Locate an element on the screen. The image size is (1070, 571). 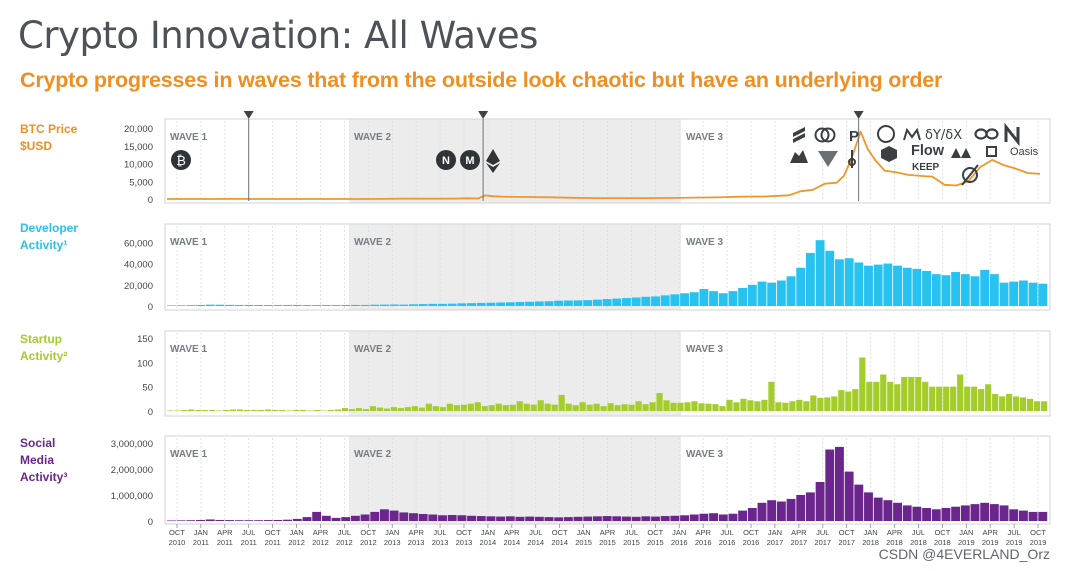
startup-panel-label: Startup Activity² is located at coordinates (43, 348).